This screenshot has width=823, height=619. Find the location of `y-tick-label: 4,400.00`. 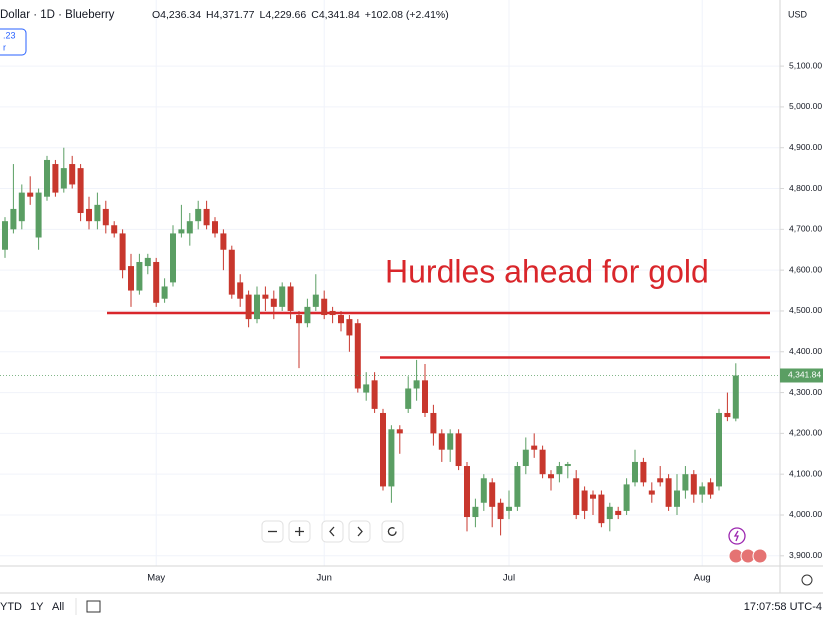

y-tick-label: 4,400.00 is located at coordinates (805, 351).